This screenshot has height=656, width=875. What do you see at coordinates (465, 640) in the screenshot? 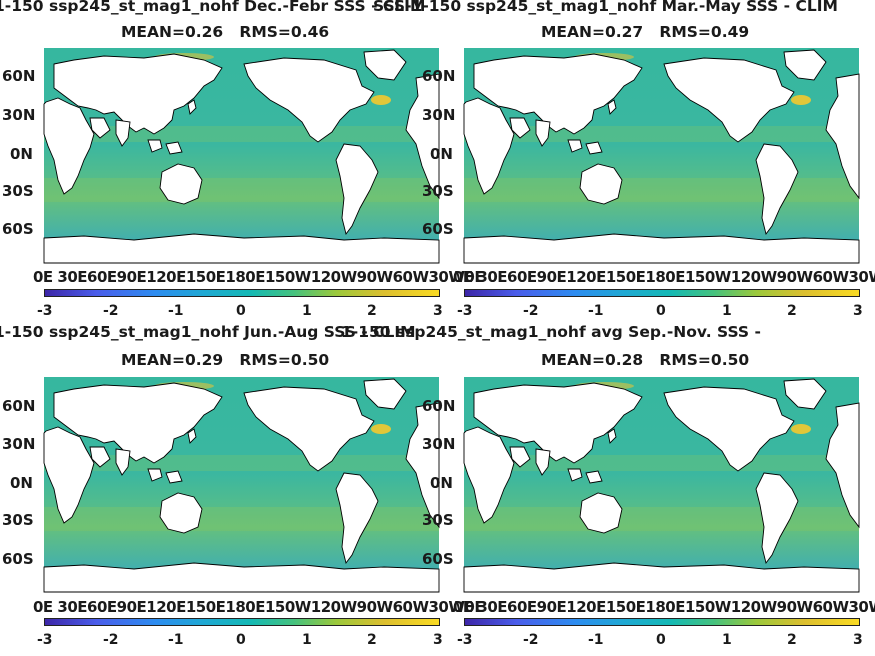
I see `panel-4-cbar-tick: -3` at bounding box center [465, 640].